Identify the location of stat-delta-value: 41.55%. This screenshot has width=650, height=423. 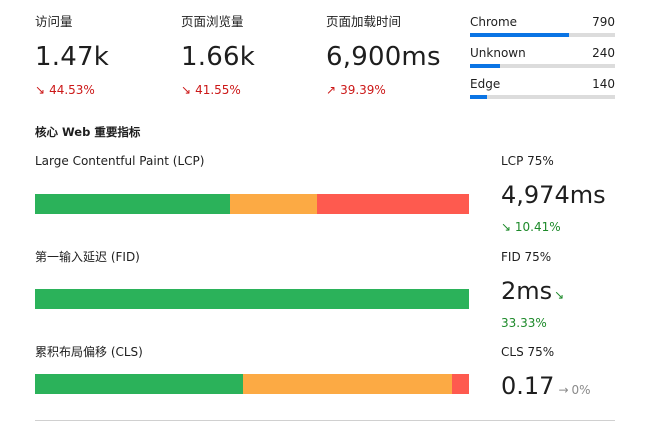
(218, 90).